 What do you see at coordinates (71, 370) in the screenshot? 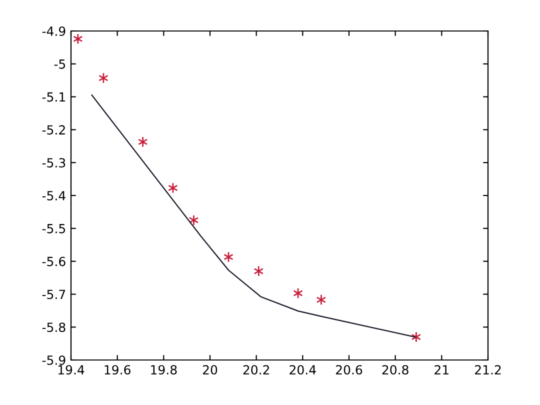
I see `x-tick-label: 19.4` at bounding box center [71, 370].